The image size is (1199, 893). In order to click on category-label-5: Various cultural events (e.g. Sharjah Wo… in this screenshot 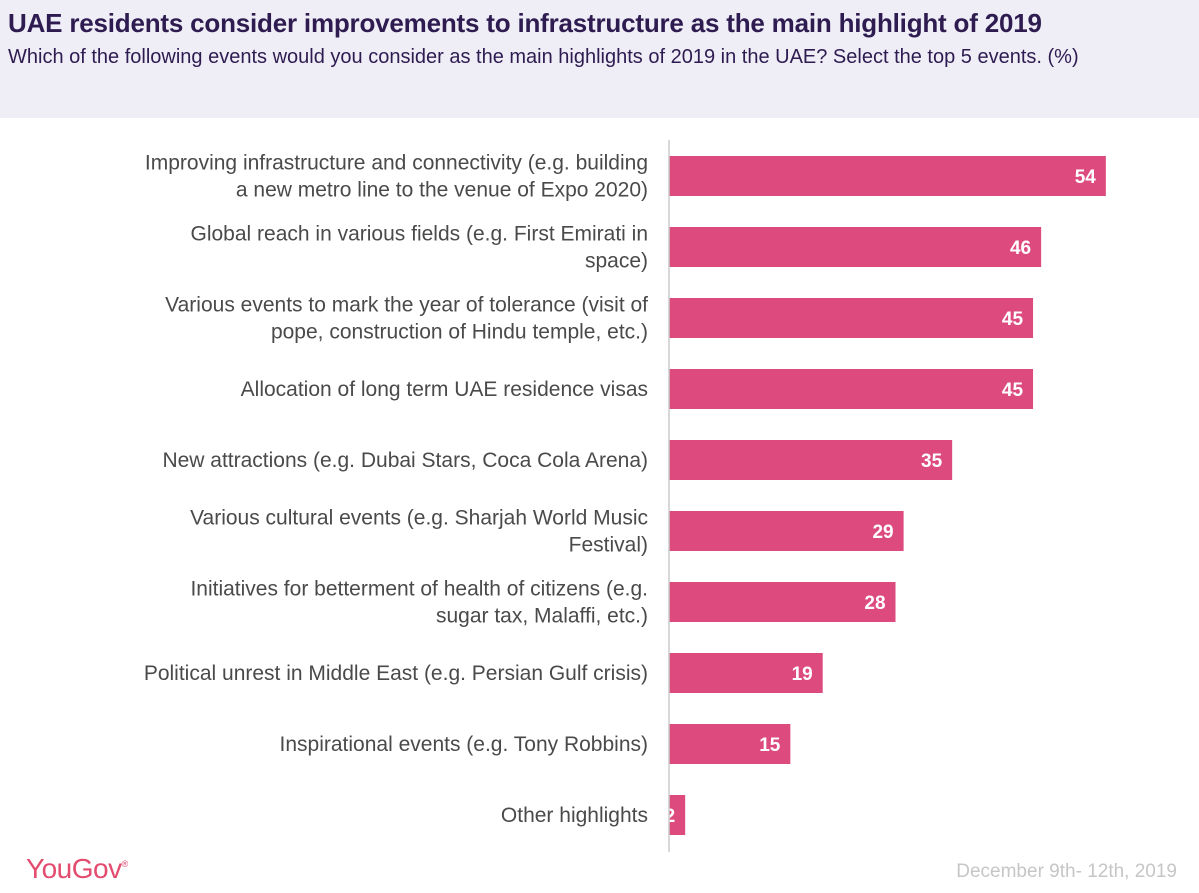, I will do `click(419, 532)`.